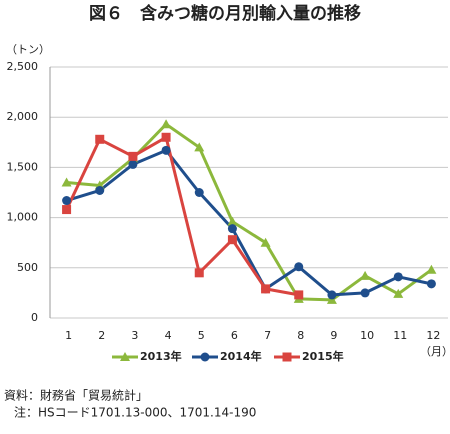 The width and height of the screenshot is (450, 434). What do you see at coordinates (28, 49) in the screenshot?
I see `y-unit: （トン）` at bounding box center [28, 49].